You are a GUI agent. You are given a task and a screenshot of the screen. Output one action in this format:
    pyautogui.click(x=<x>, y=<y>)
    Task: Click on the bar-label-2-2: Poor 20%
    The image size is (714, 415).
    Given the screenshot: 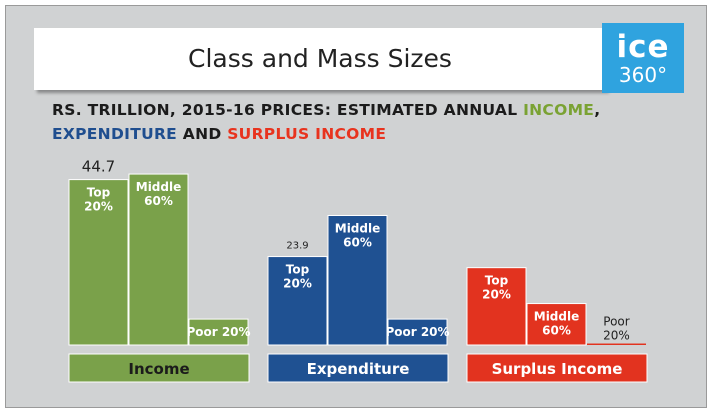 What is the action you would take?
    pyautogui.click(x=616, y=329)
    